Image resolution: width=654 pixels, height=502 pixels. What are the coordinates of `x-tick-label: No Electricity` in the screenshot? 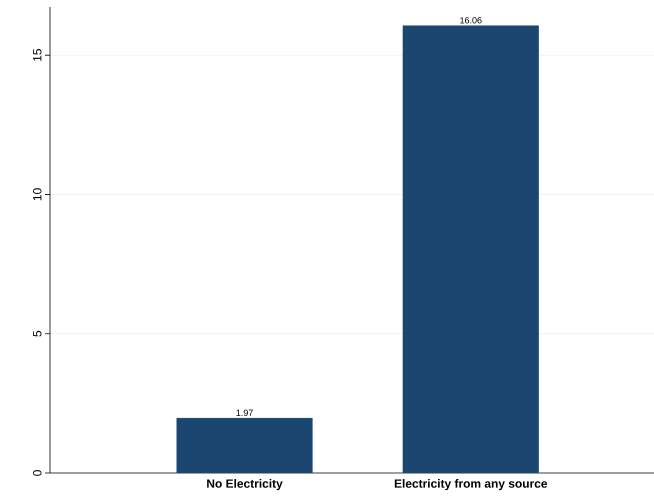 It's located at (245, 484).